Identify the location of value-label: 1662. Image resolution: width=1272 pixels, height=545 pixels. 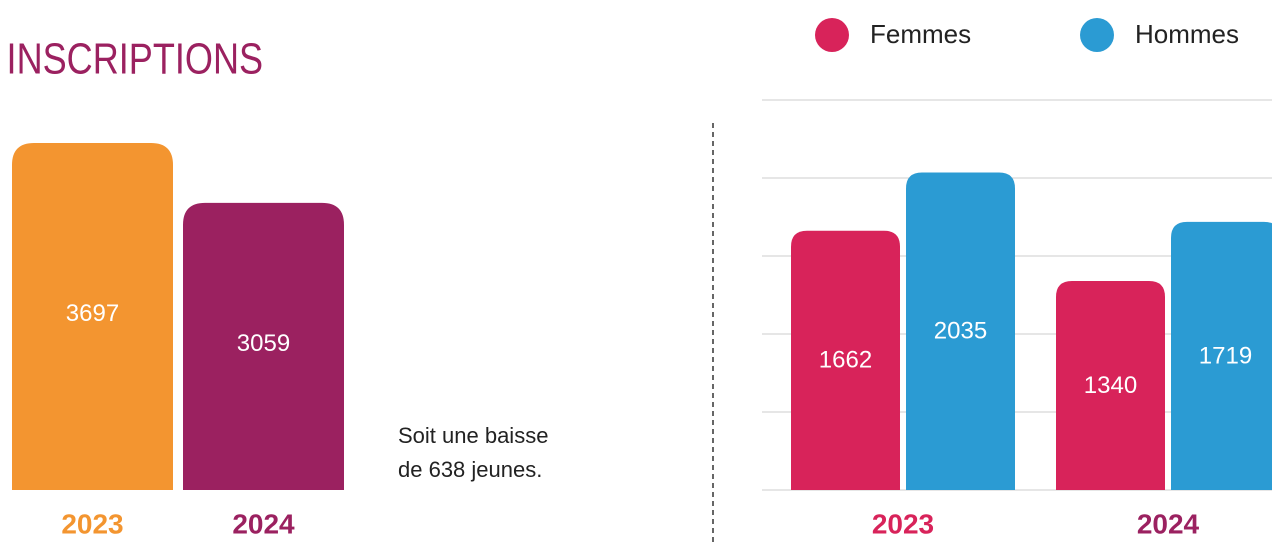
(845, 360).